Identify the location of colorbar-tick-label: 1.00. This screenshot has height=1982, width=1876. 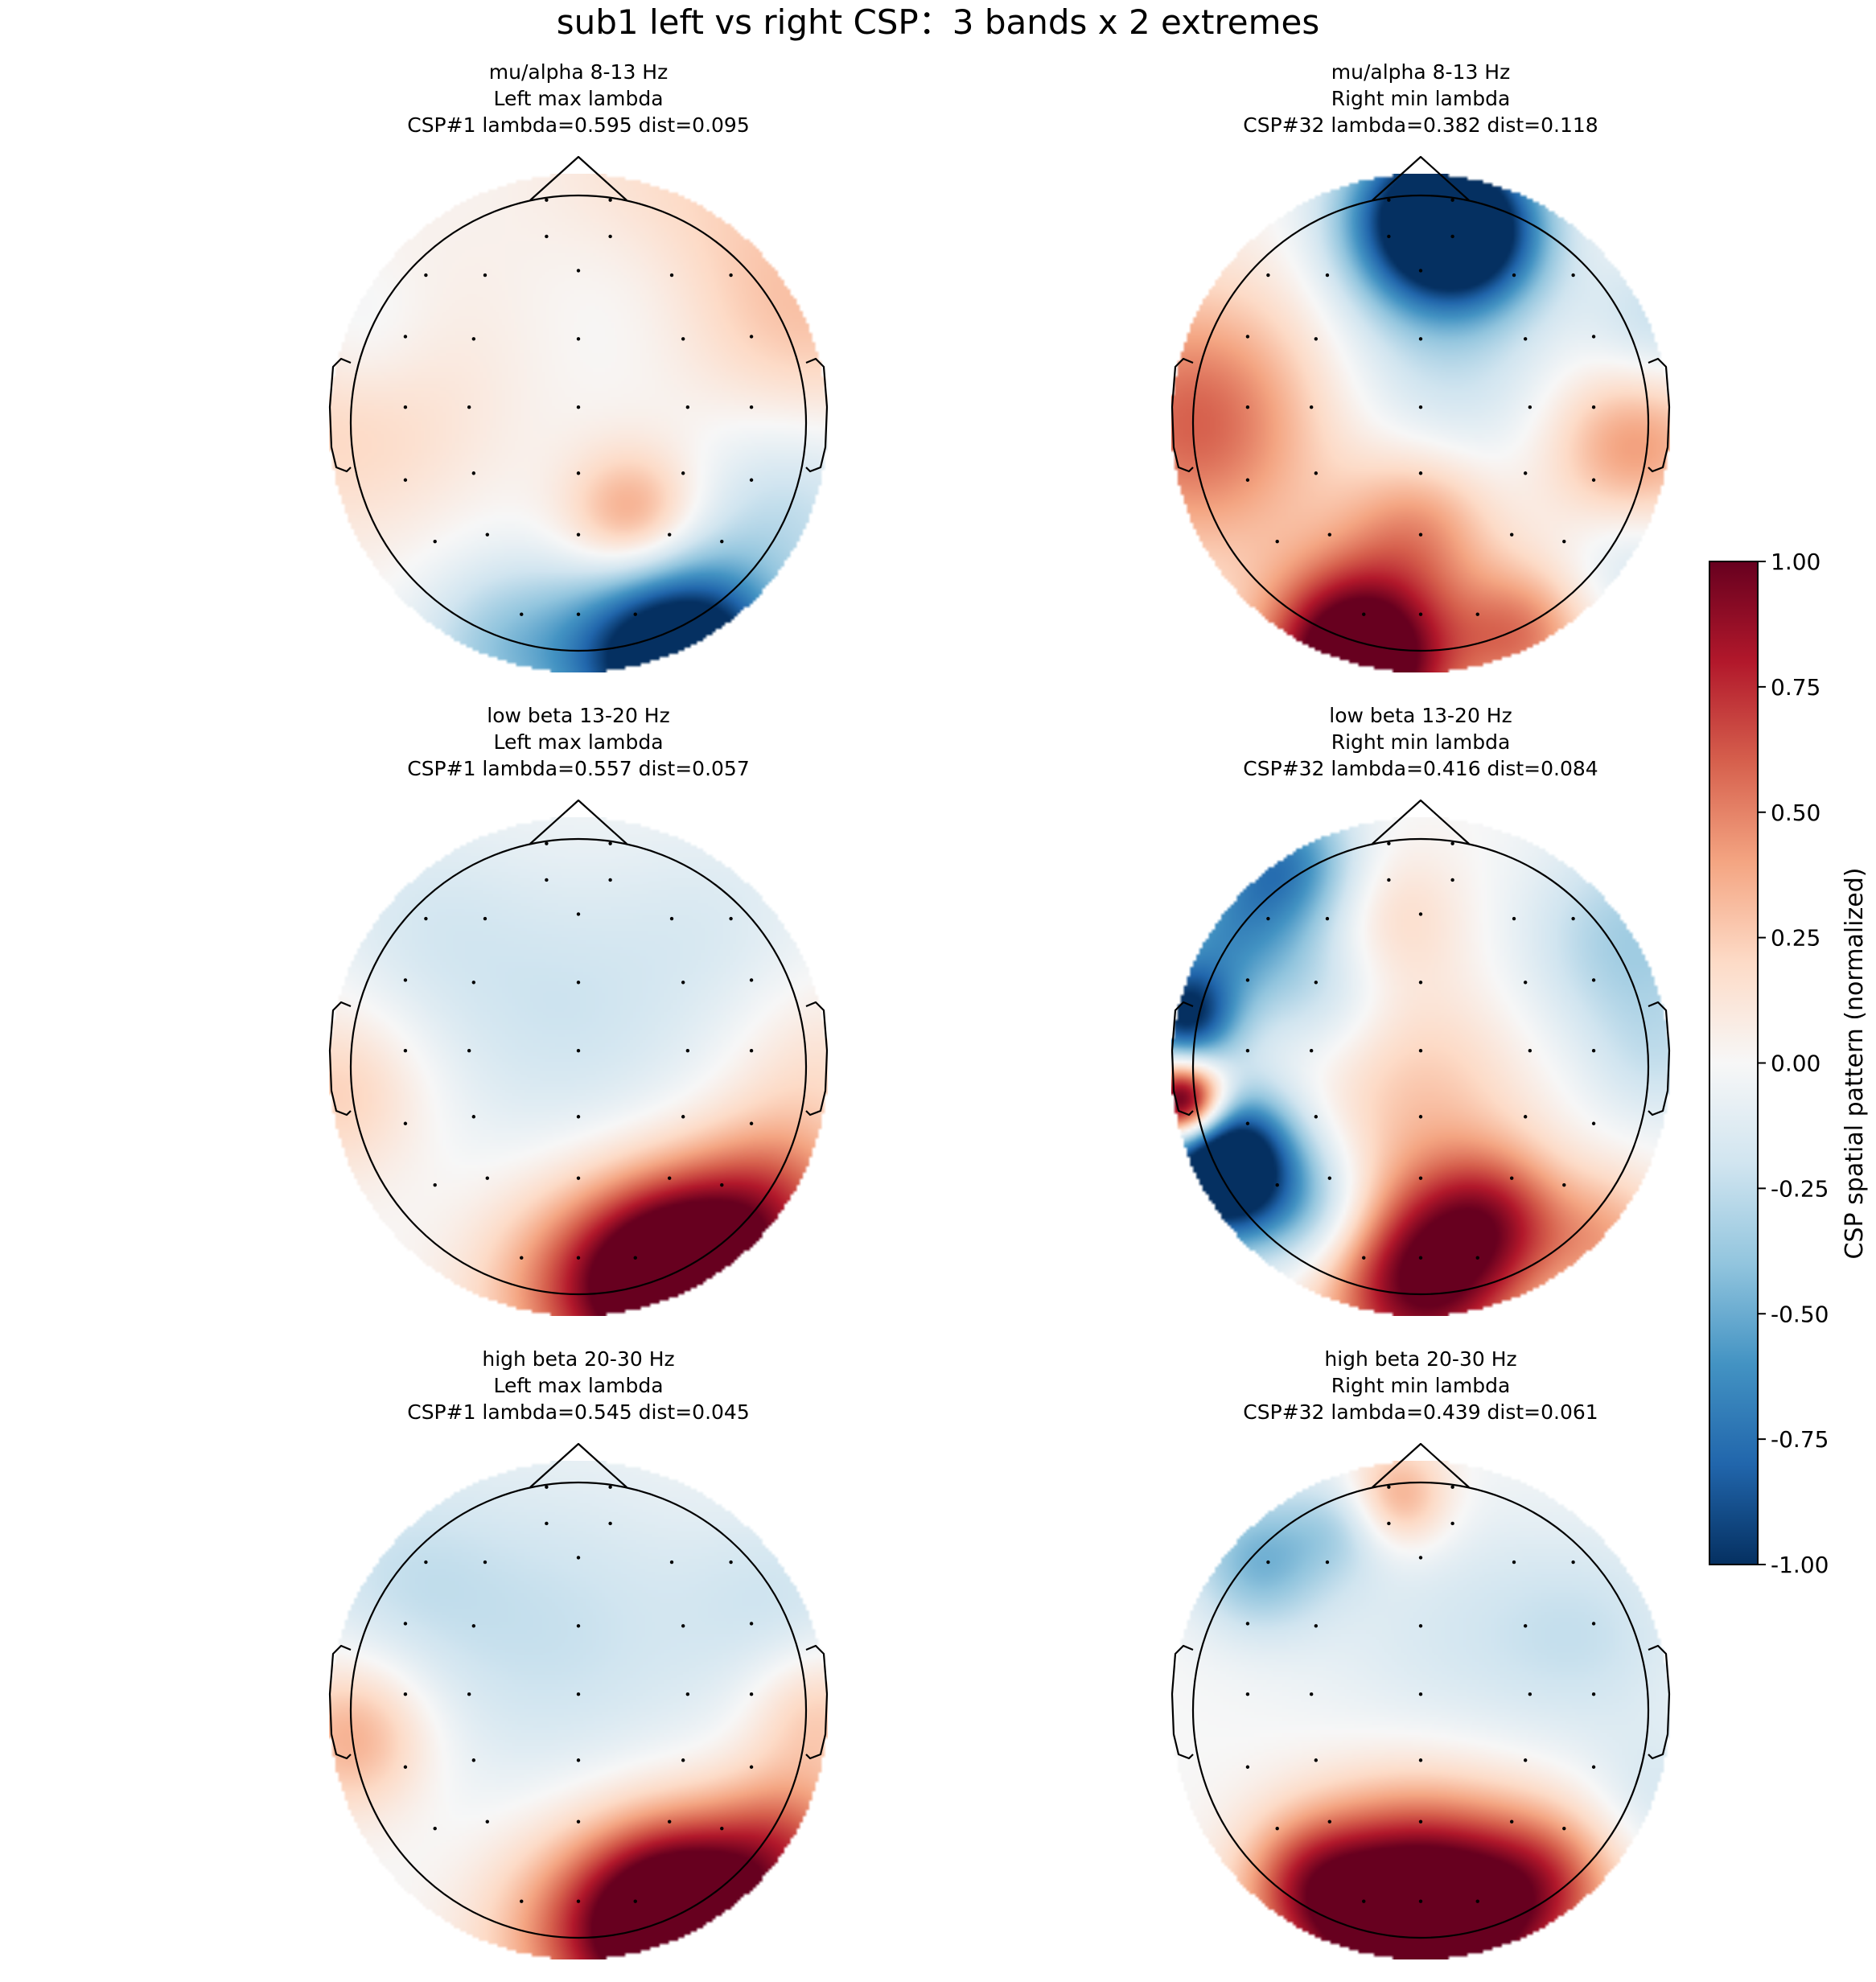
(1795, 562).